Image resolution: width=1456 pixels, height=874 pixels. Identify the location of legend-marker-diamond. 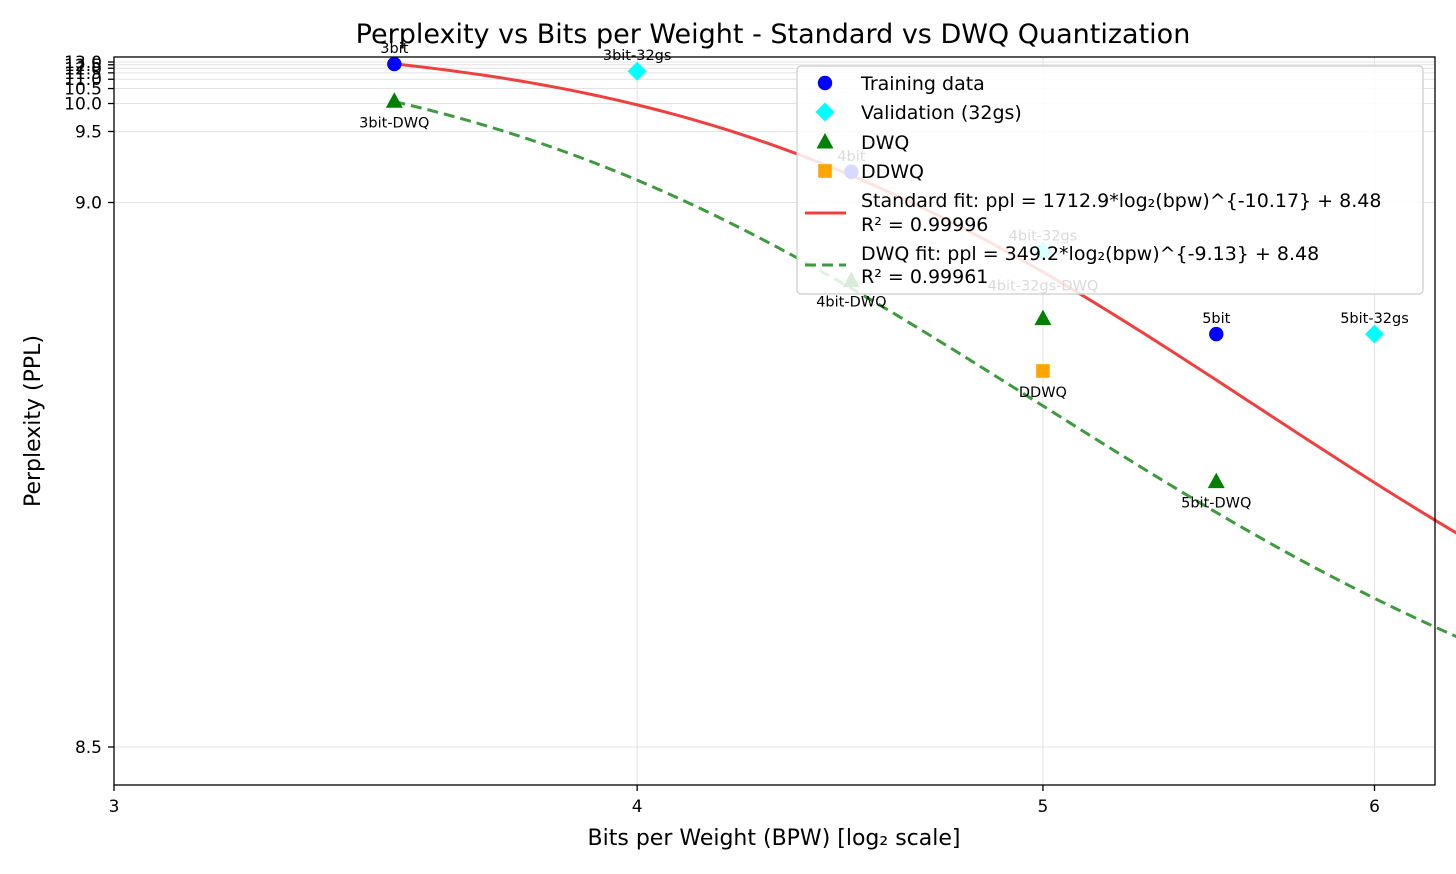
(825, 112).